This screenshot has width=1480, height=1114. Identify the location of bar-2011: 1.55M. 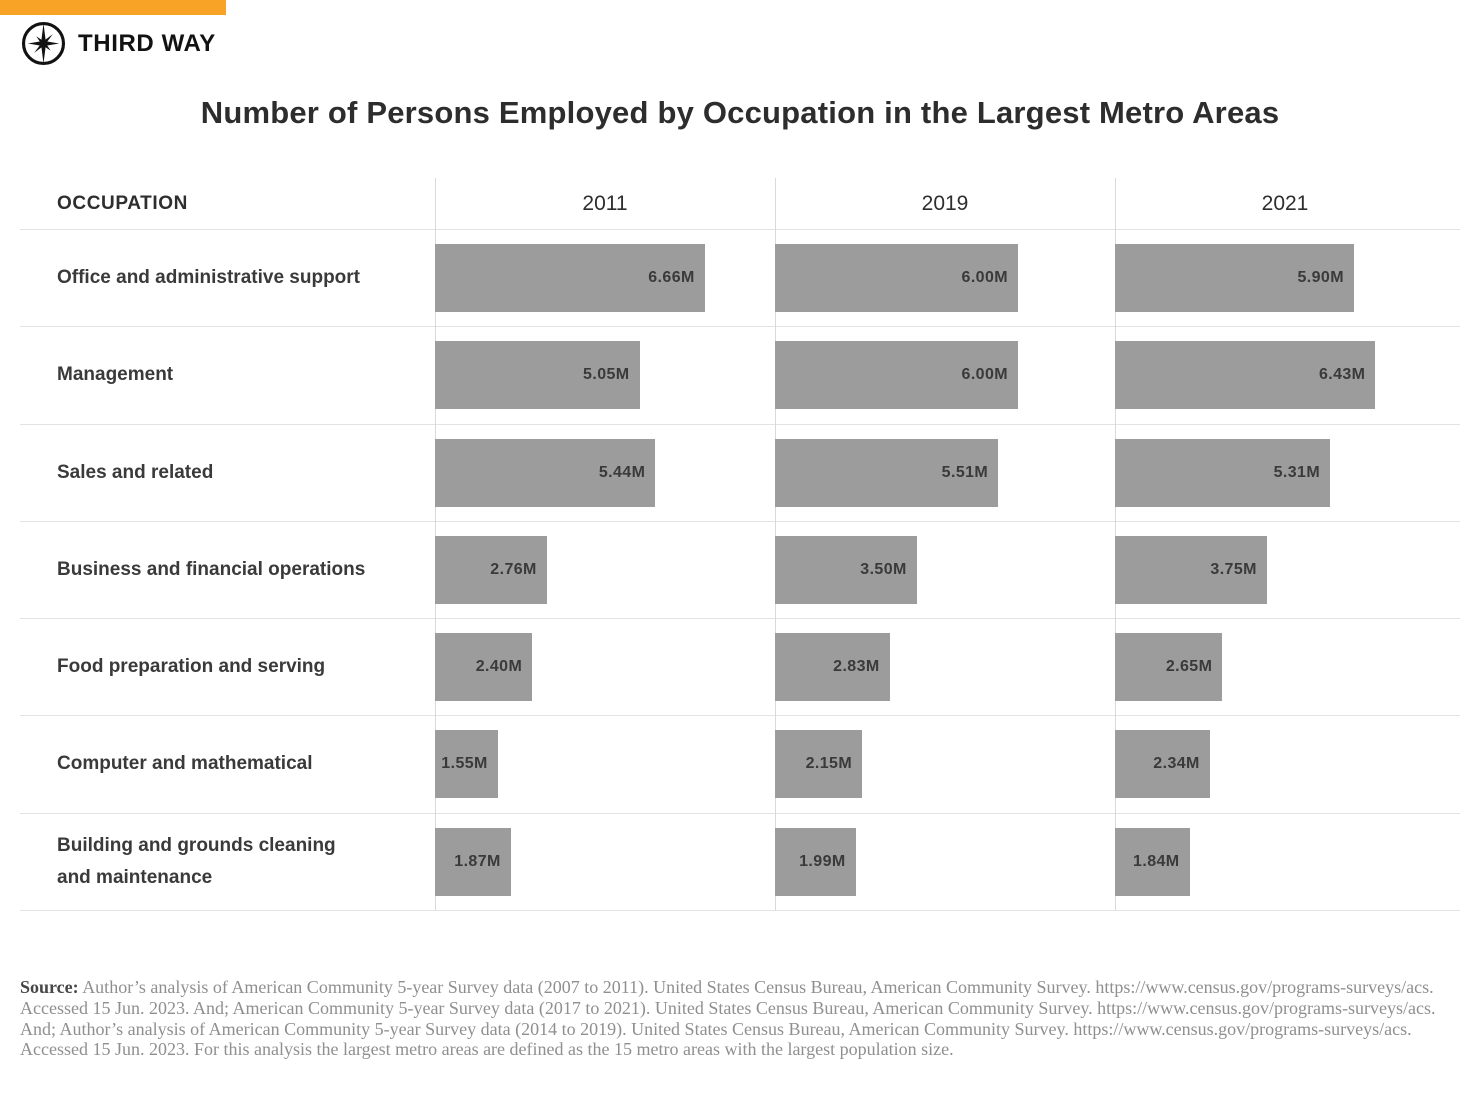
(466, 764).